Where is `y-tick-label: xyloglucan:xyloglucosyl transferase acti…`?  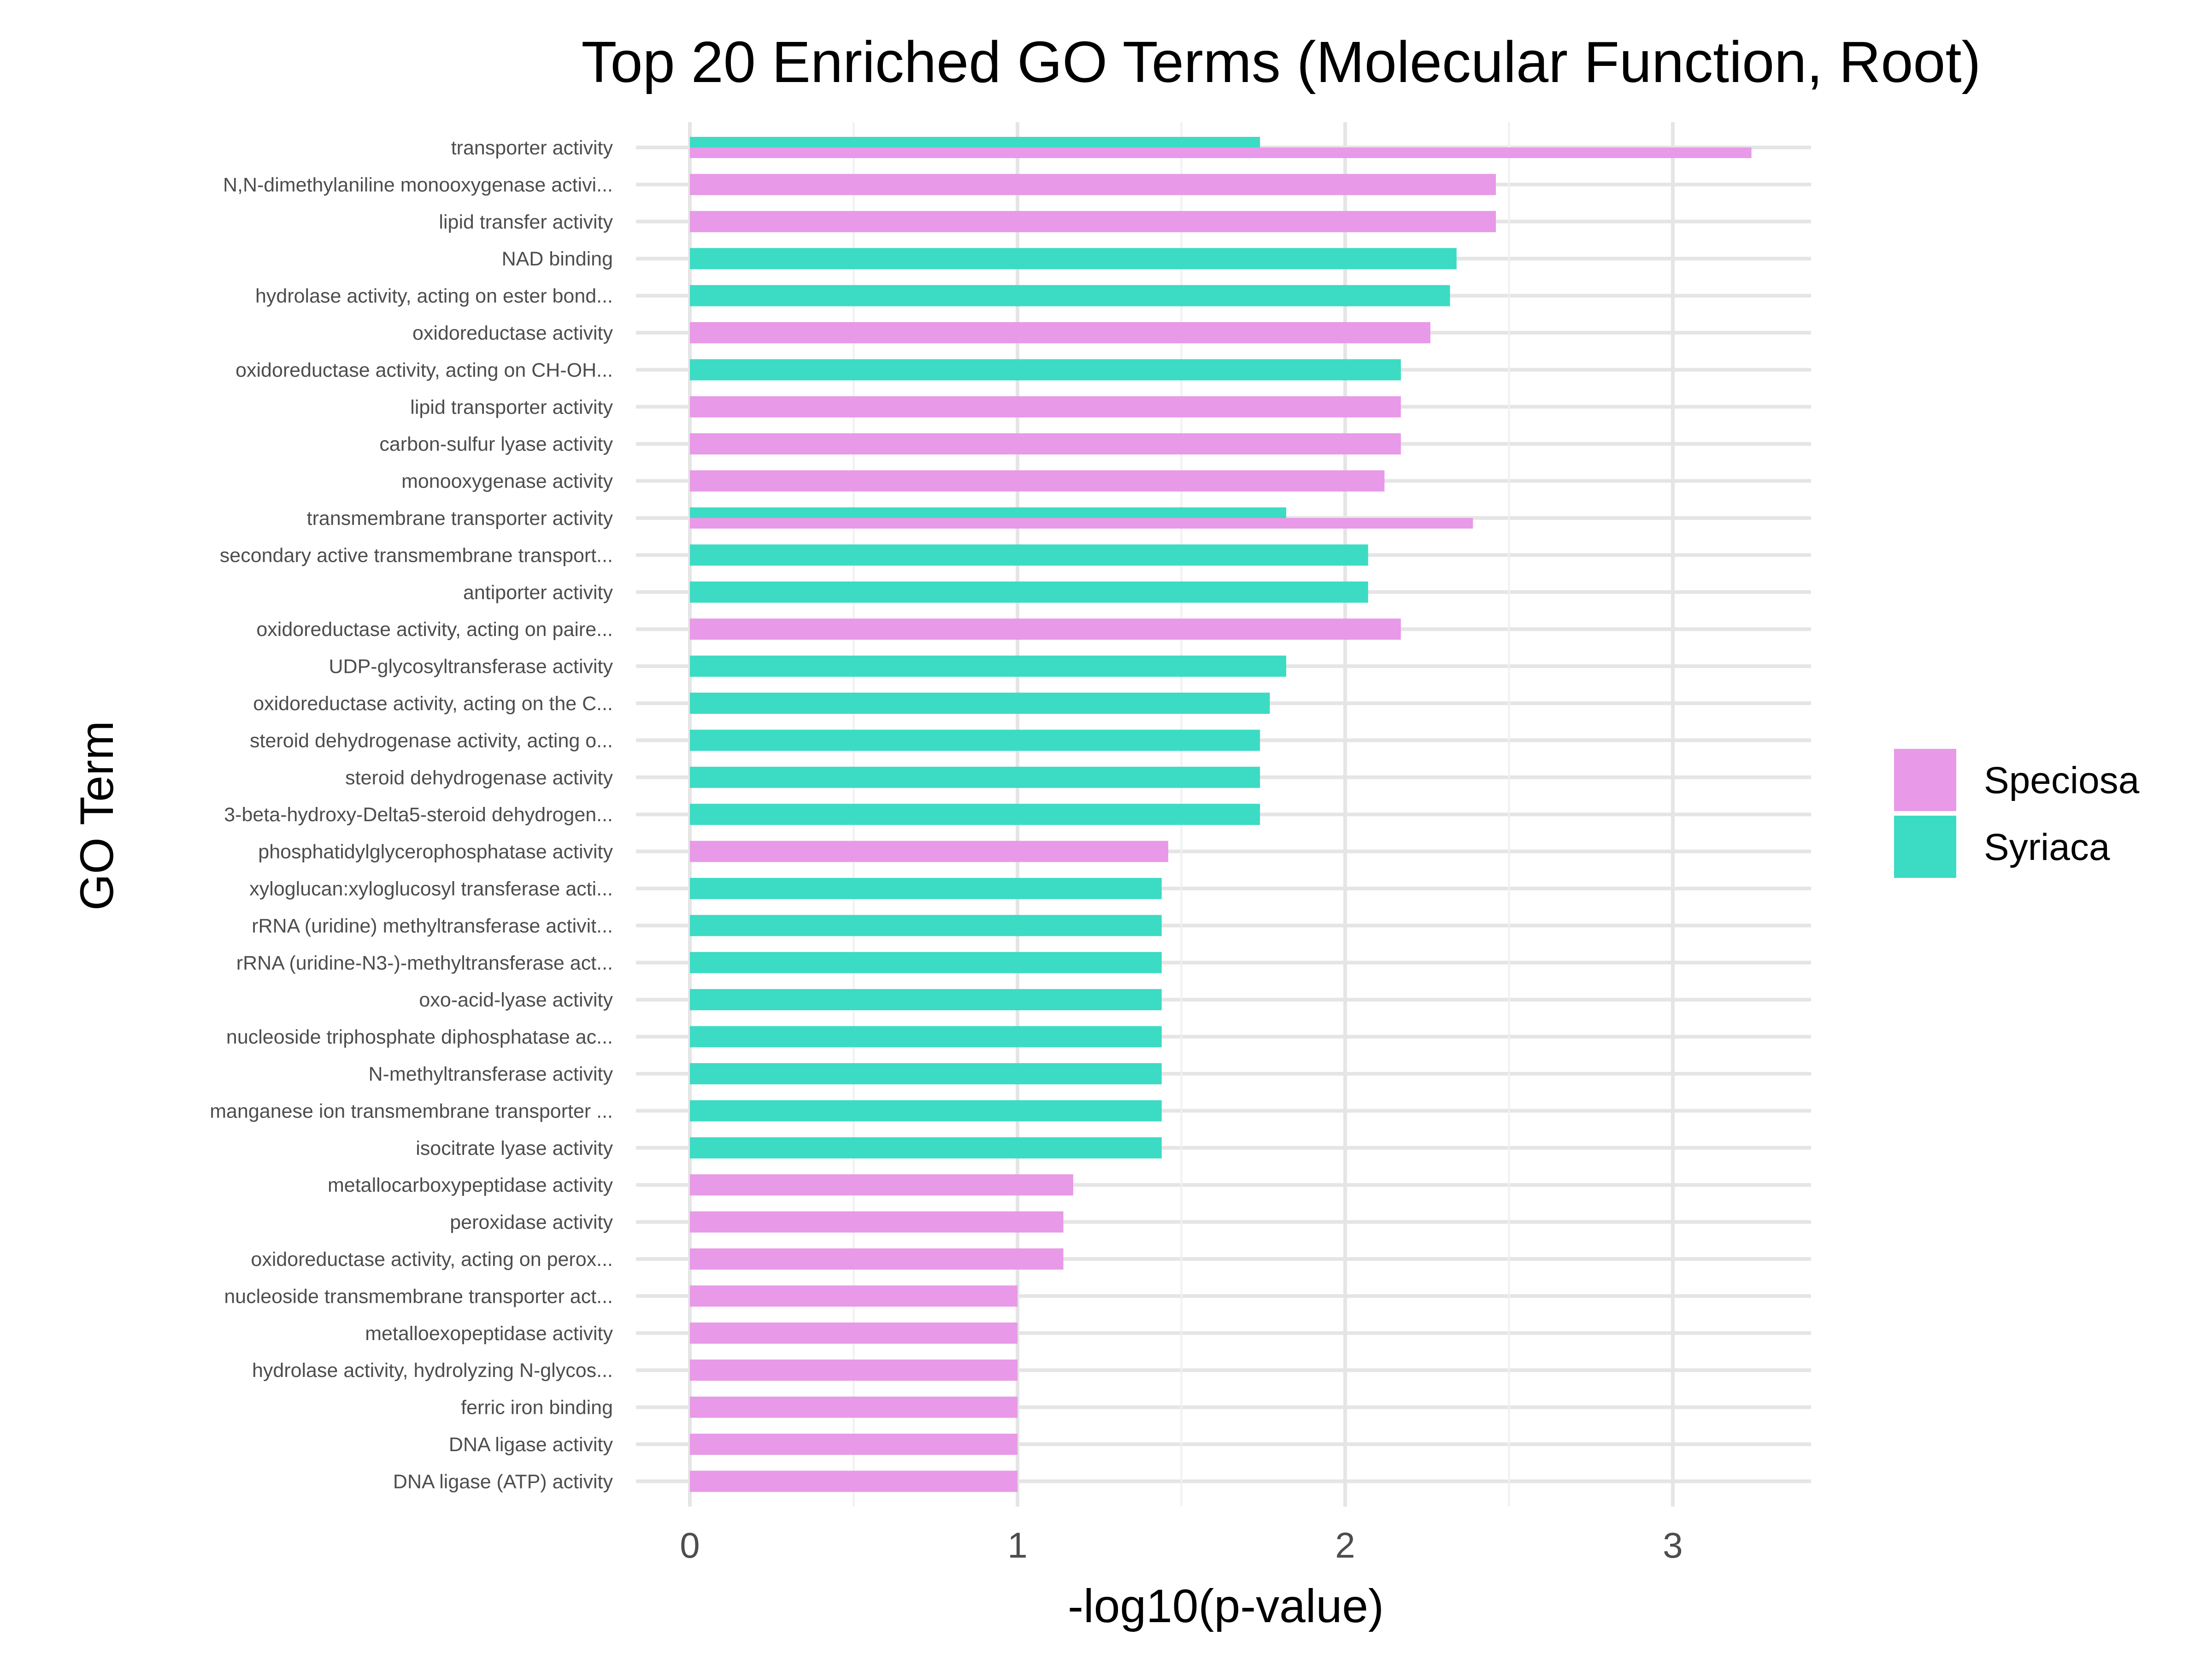 y-tick-label: xyloglucan:xyloglucosyl transferase acti… is located at coordinates (431, 889).